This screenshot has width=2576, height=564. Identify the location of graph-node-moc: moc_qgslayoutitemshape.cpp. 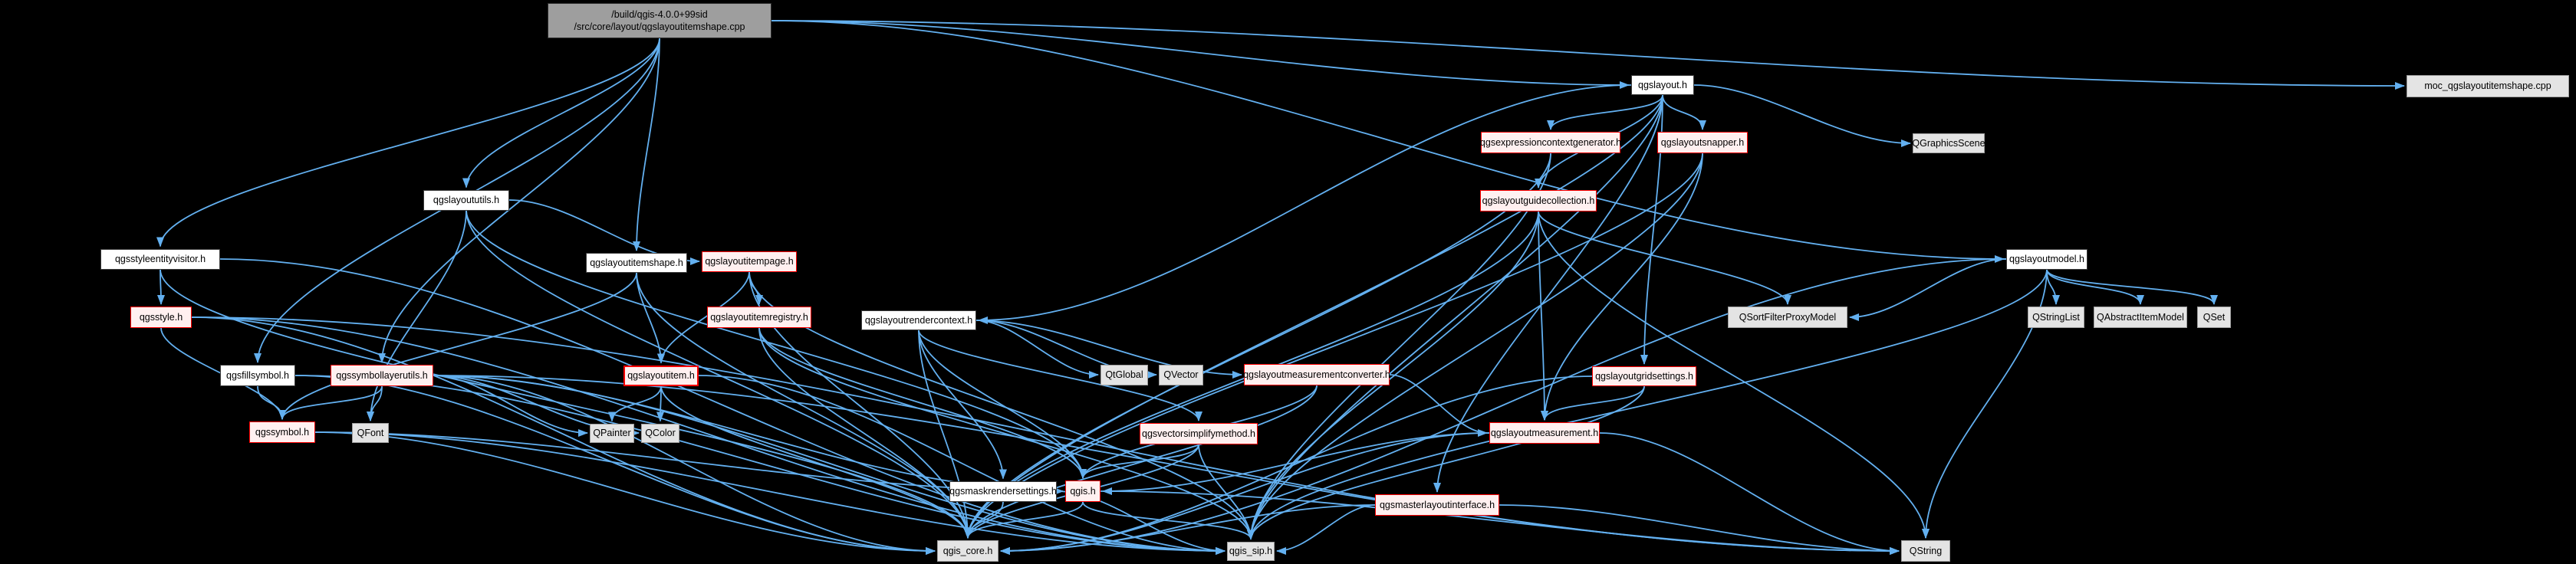
(2488, 85).